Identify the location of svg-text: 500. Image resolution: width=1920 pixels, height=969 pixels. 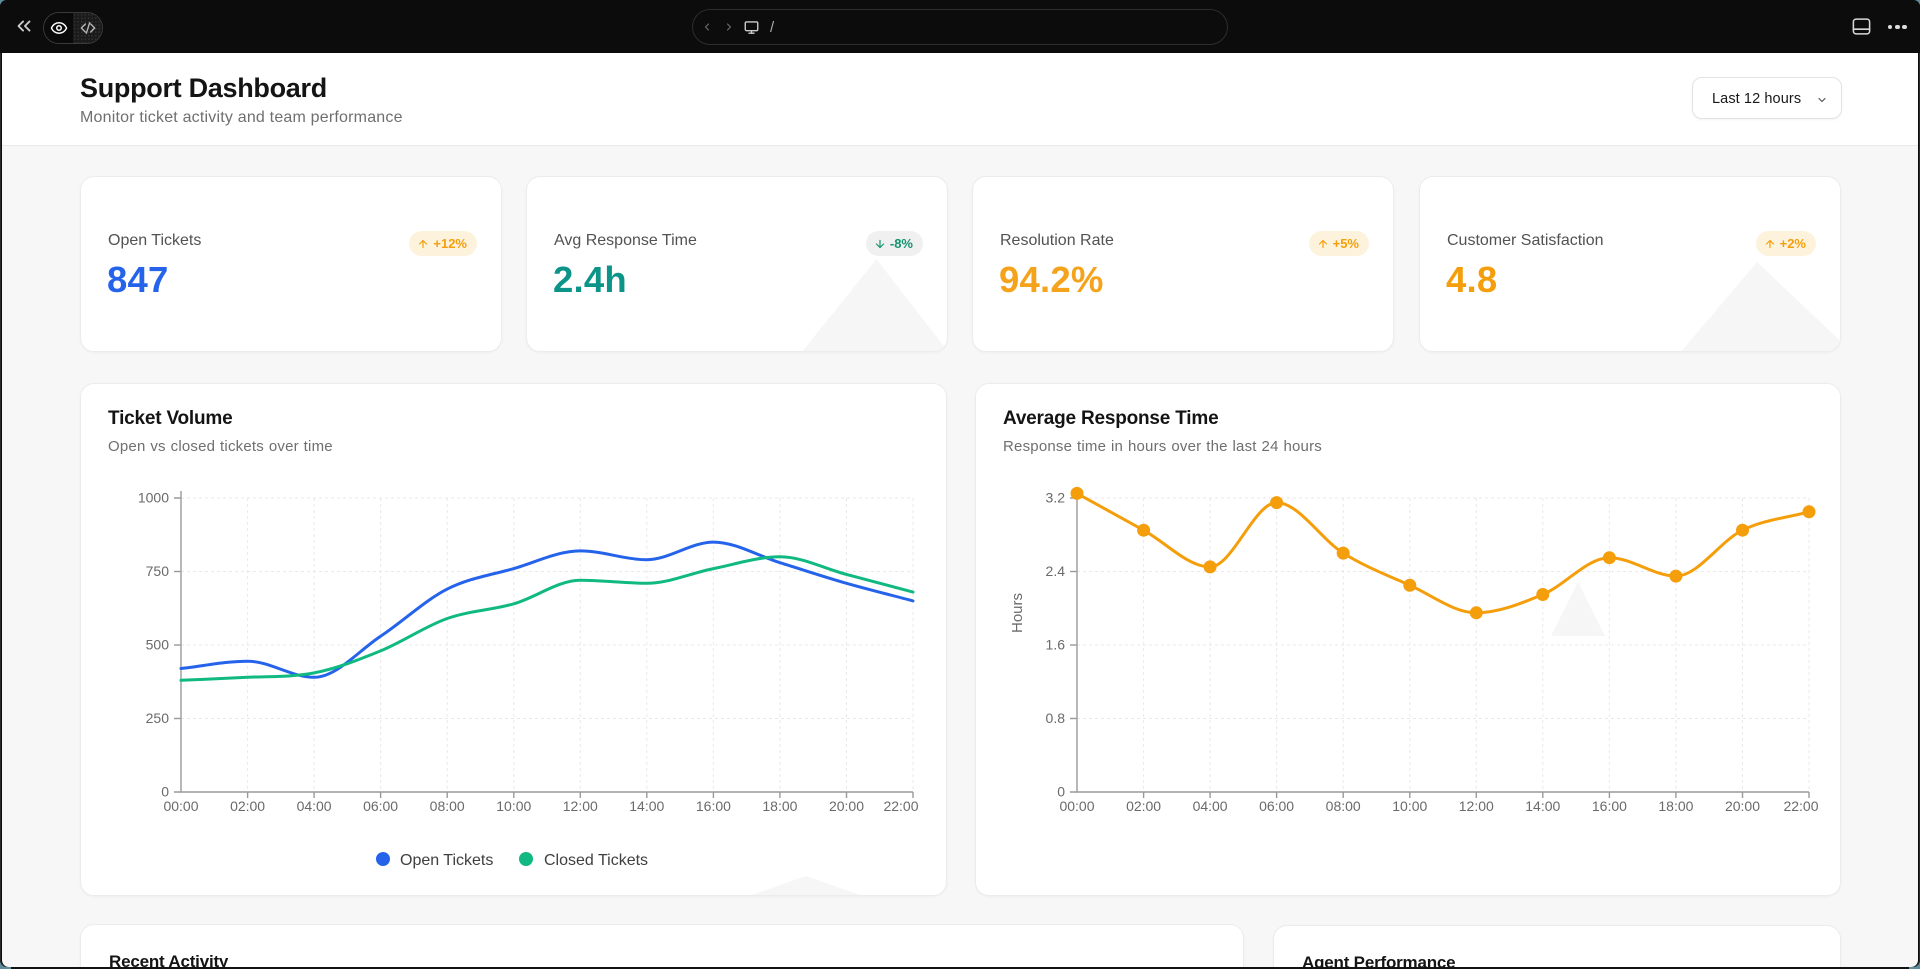
(158, 645).